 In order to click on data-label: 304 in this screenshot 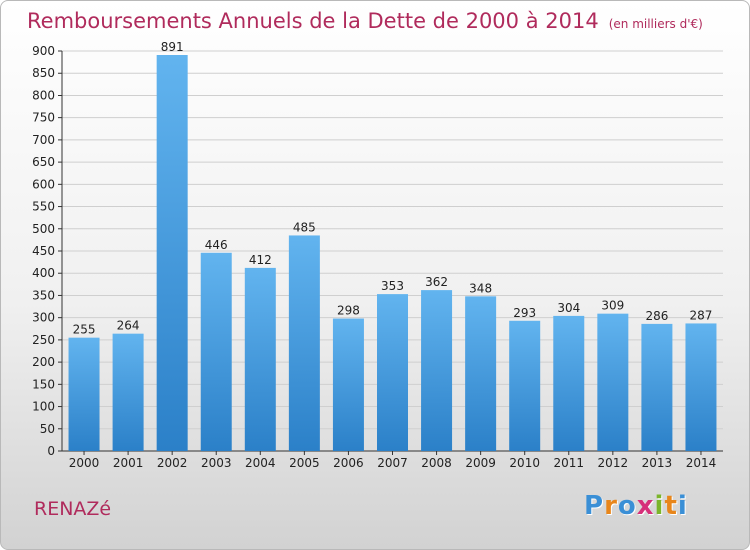, I will do `click(568, 308)`.